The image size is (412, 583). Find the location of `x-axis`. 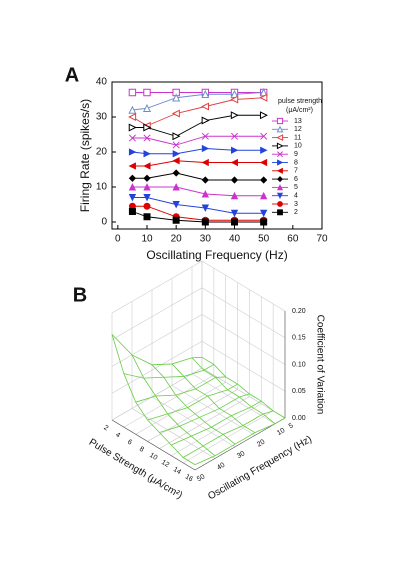

x-axis is located at coordinates (153, 445).